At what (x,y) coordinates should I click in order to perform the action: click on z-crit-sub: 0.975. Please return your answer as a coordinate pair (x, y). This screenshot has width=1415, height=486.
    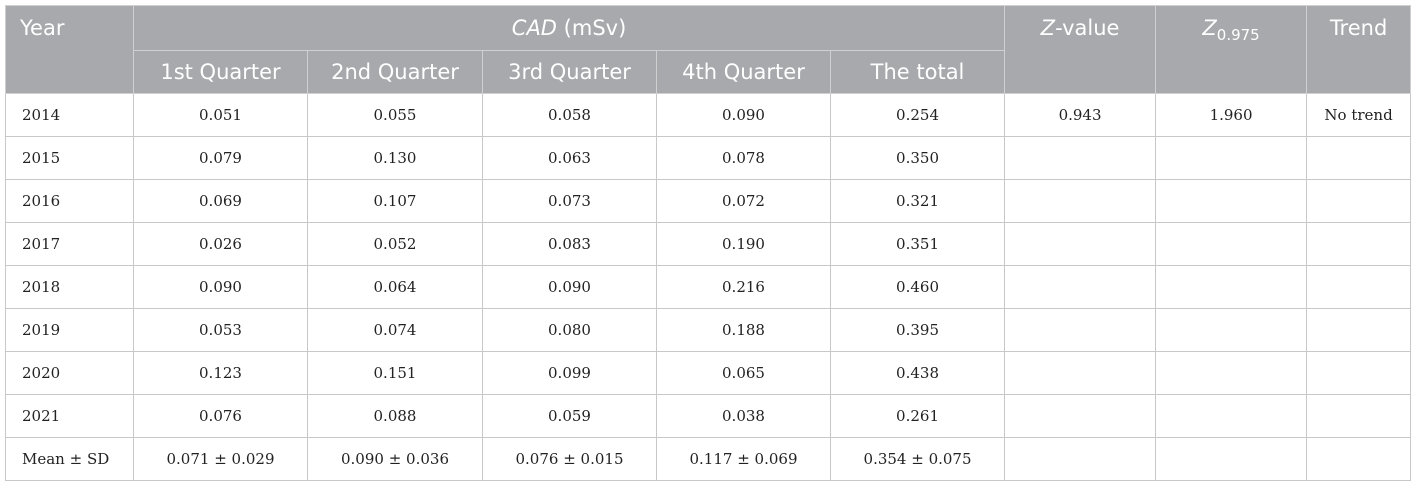
    Looking at the image, I should click on (1238, 35).